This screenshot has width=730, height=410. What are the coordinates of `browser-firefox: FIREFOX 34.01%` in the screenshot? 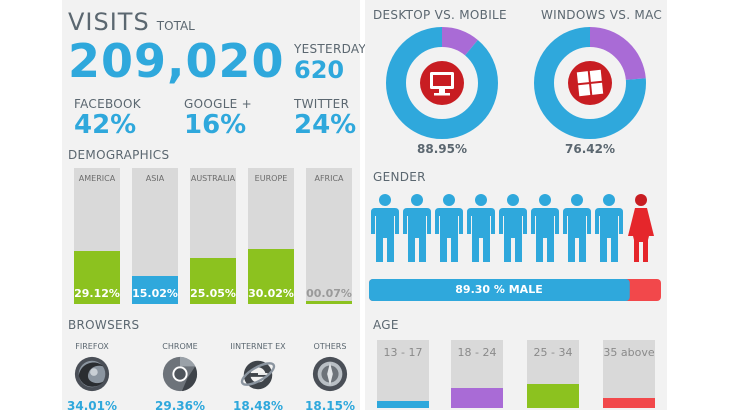 It's located at (92, 376).